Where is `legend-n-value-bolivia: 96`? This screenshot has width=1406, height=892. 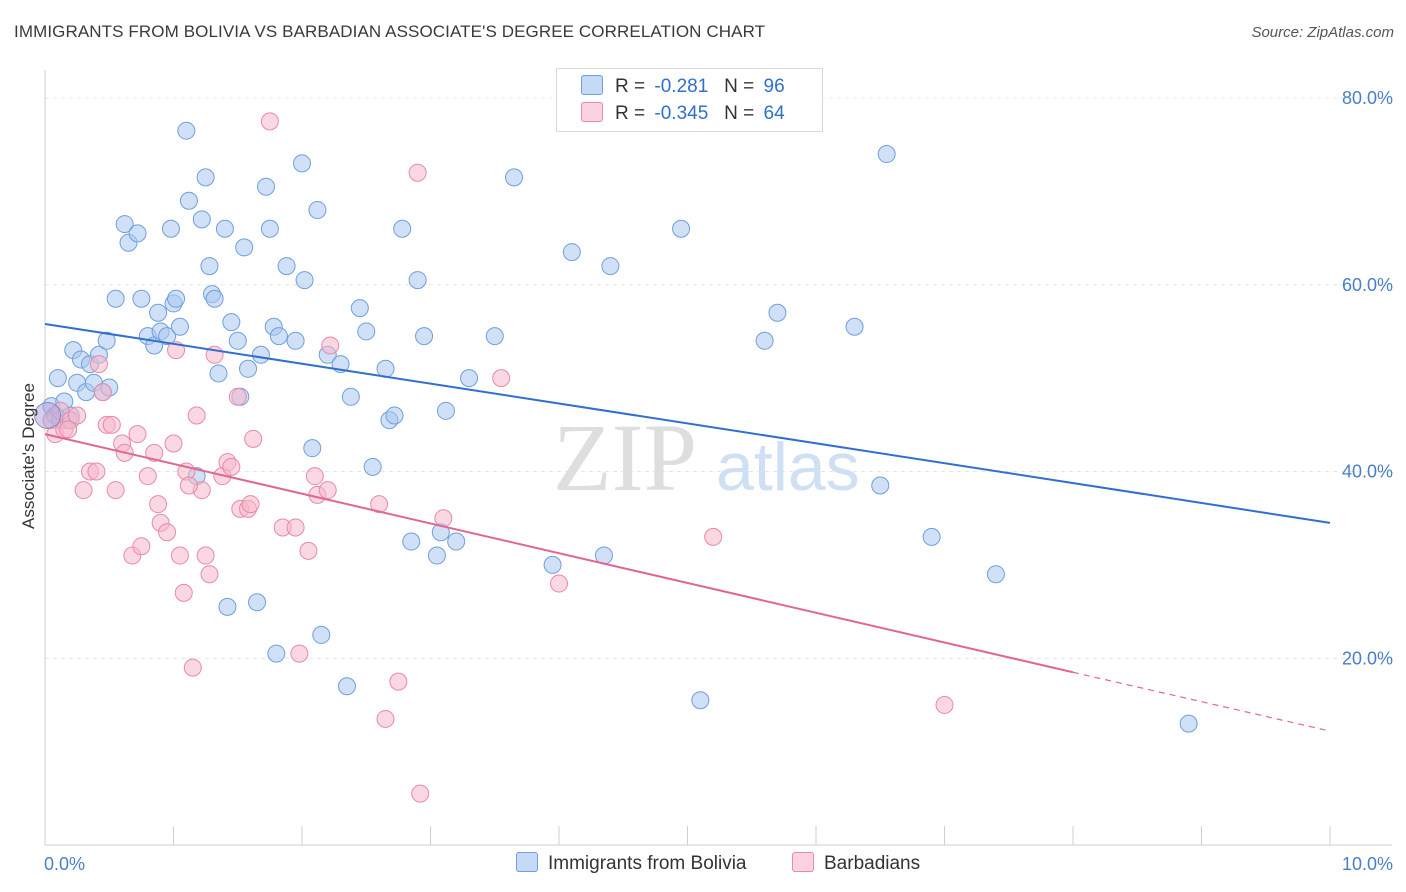
legend-n-value-bolivia: 96 is located at coordinates (774, 86).